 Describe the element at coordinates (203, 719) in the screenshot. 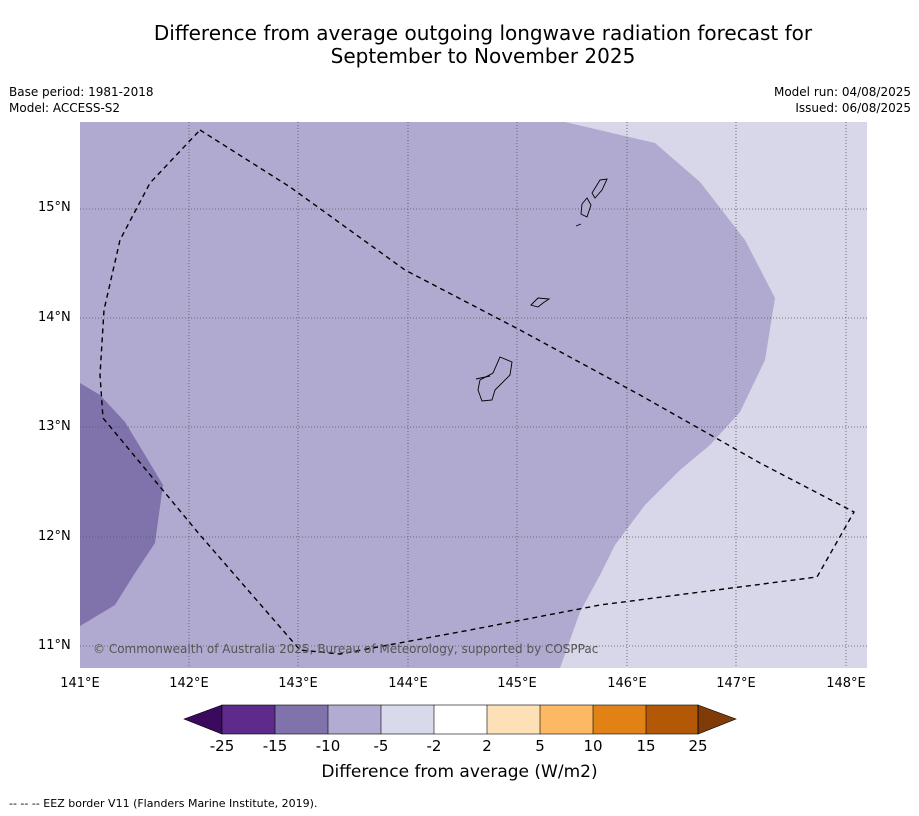

I see `colorbar-extend-low` at that location.